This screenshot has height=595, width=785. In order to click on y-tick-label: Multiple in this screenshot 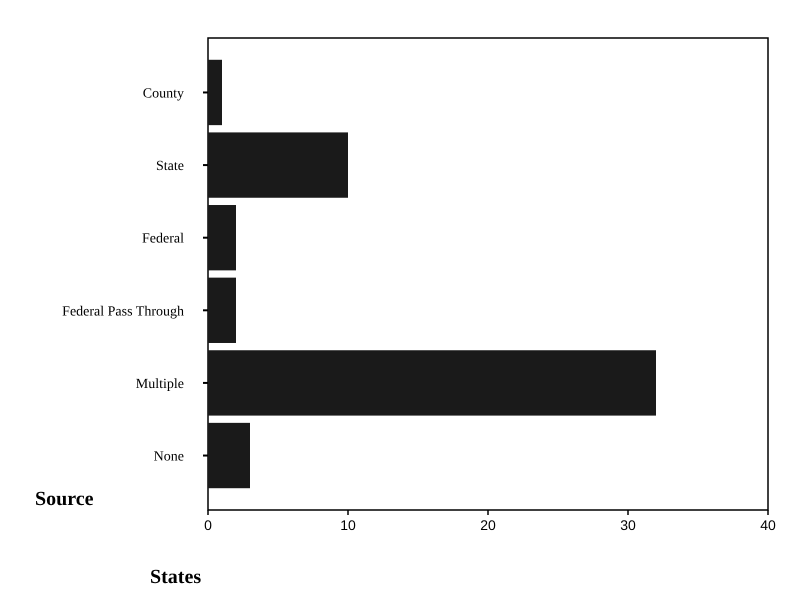, I will do `click(160, 384)`.